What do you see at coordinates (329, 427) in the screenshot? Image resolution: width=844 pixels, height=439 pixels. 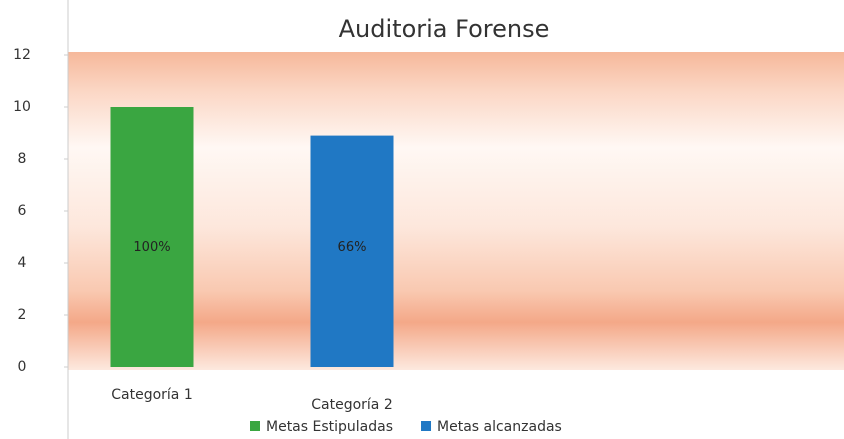 I see `legend-label: Metas Estipuladas` at bounding box center [329, 427].